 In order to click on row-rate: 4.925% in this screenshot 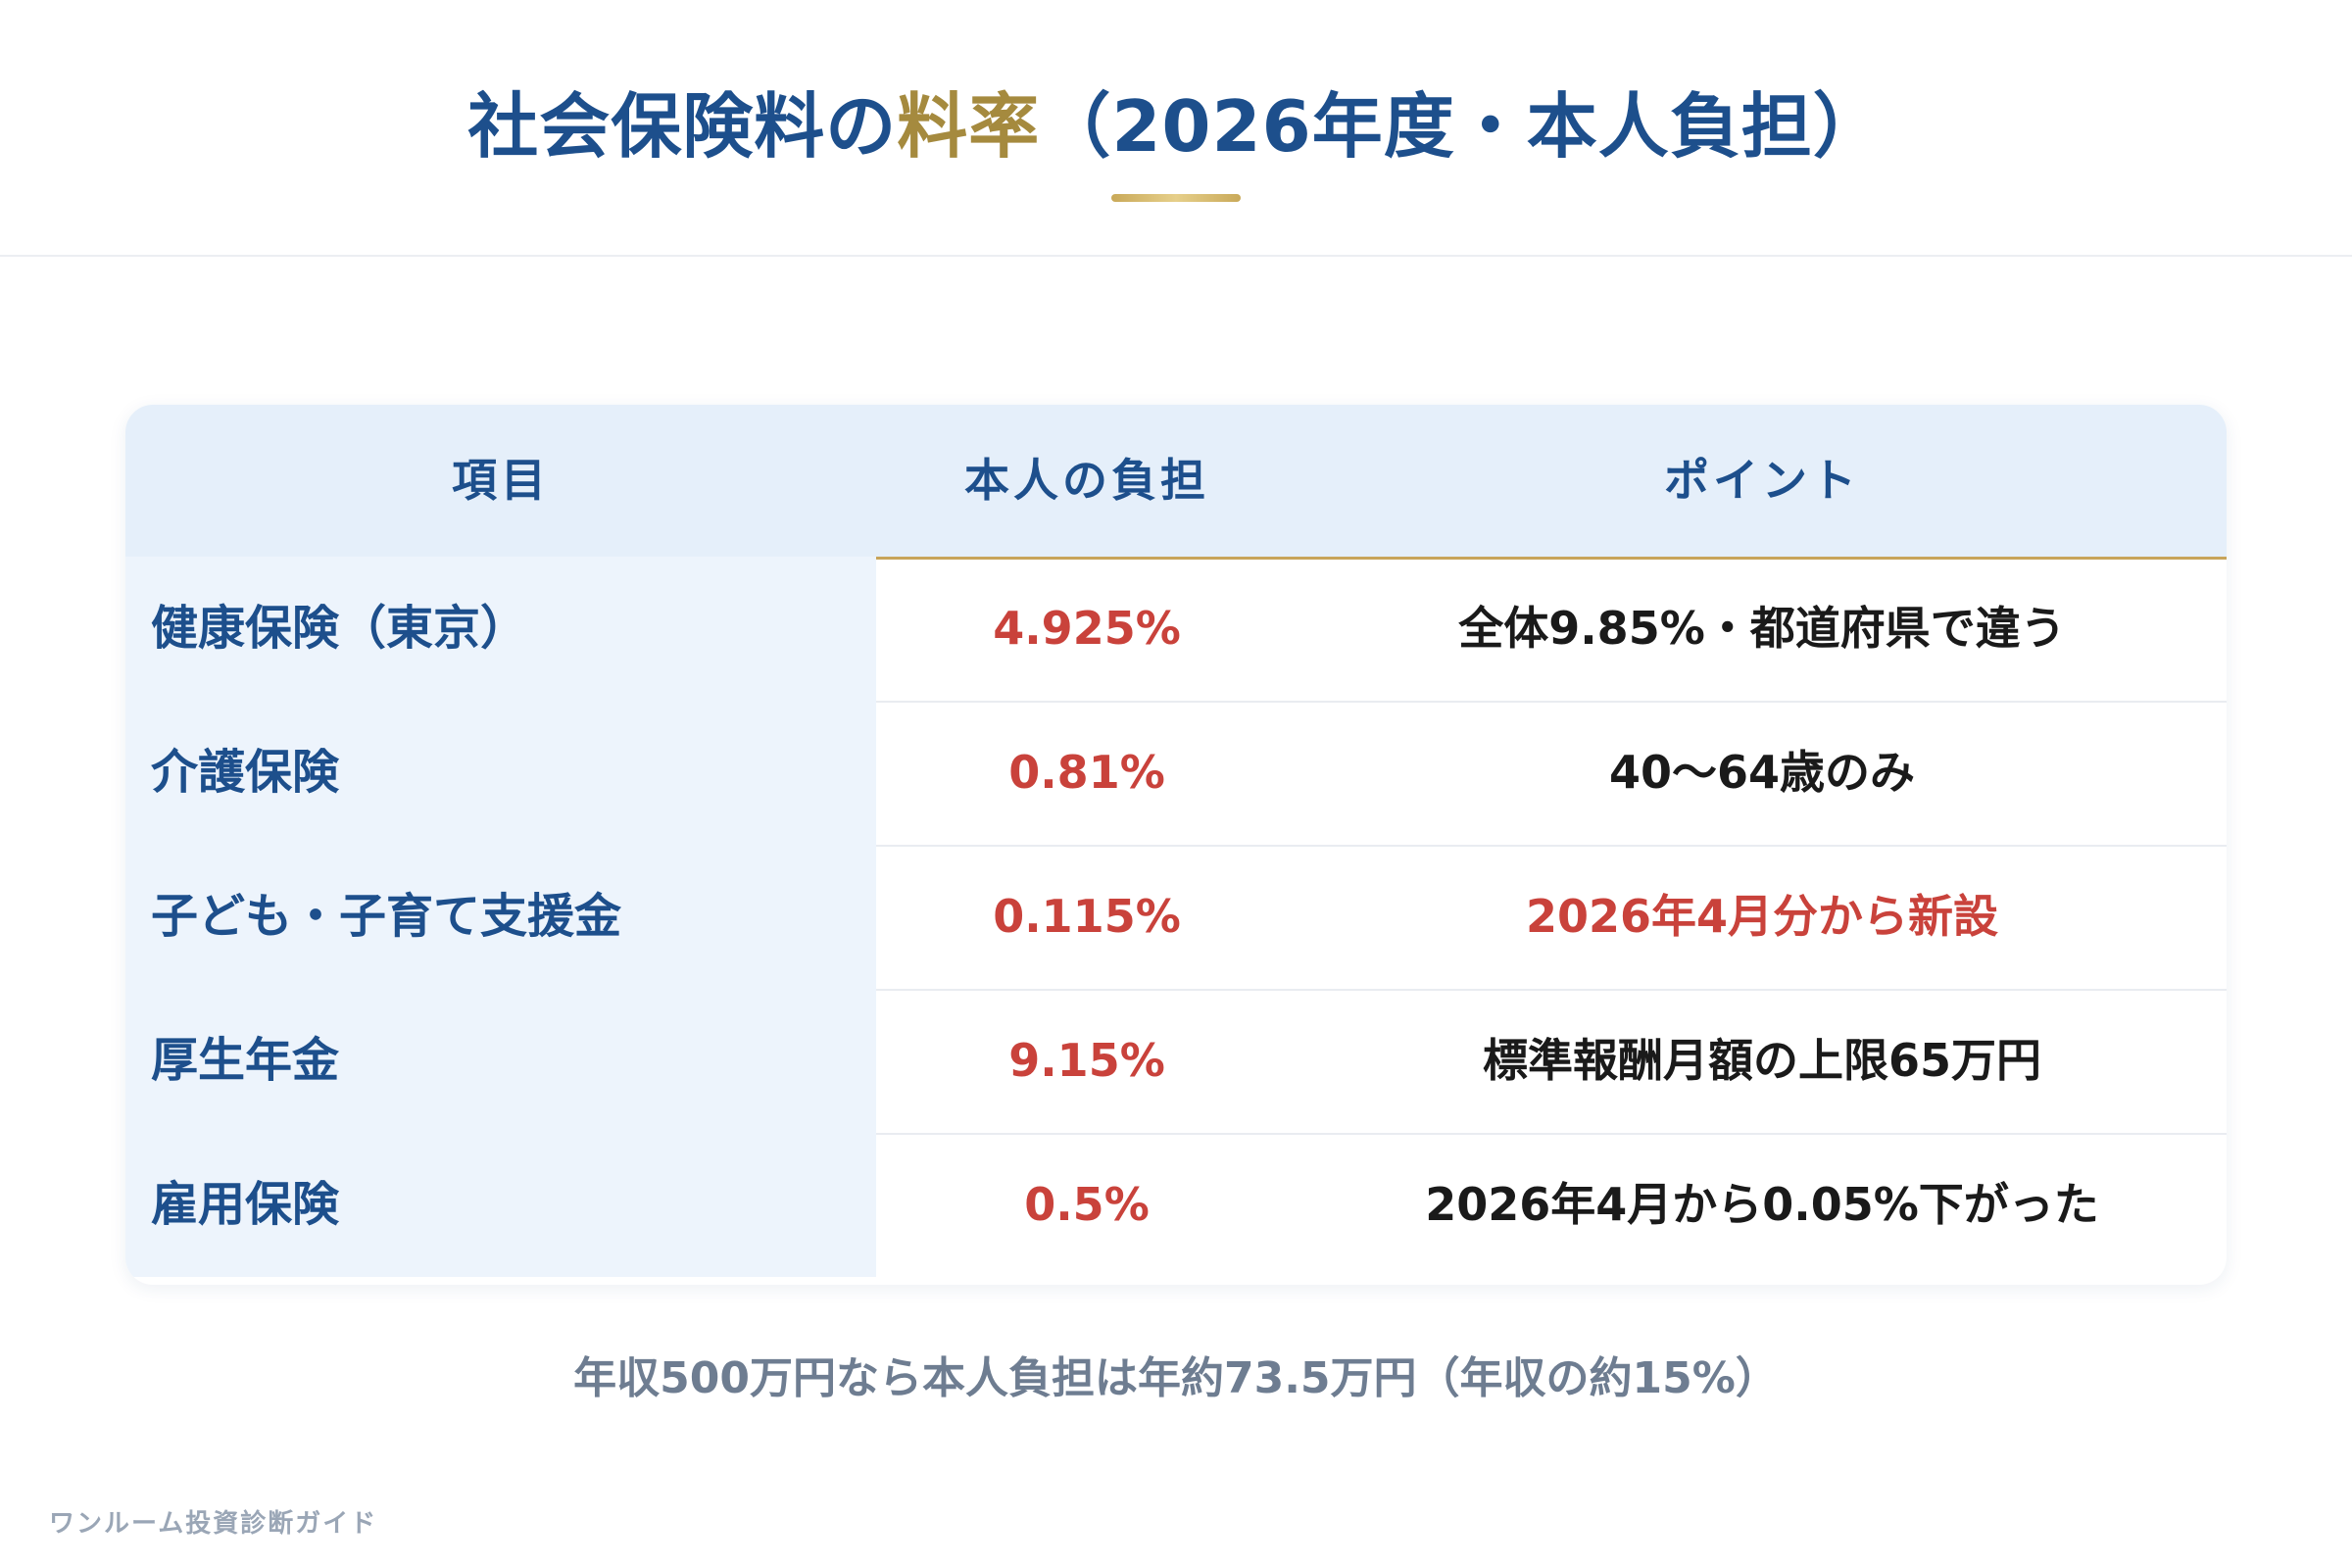, I will do `click(1087, 628)`.